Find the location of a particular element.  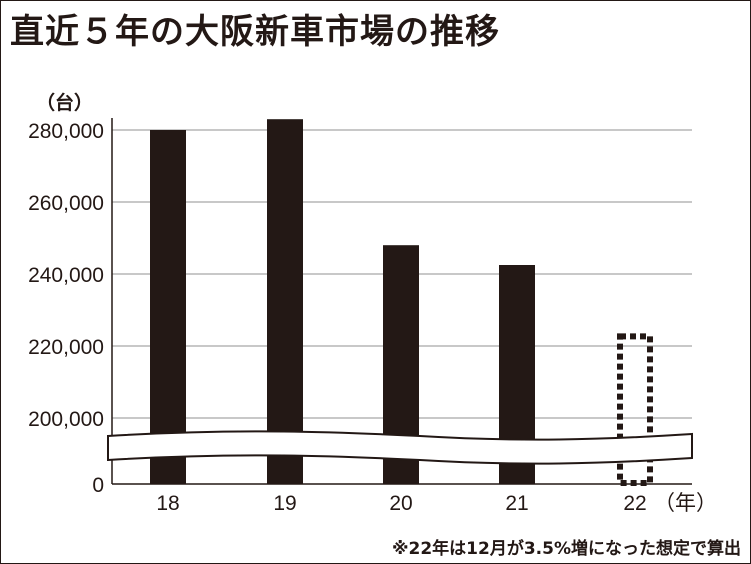

x-tick-label: 22 is located at coordinates (634, 503).